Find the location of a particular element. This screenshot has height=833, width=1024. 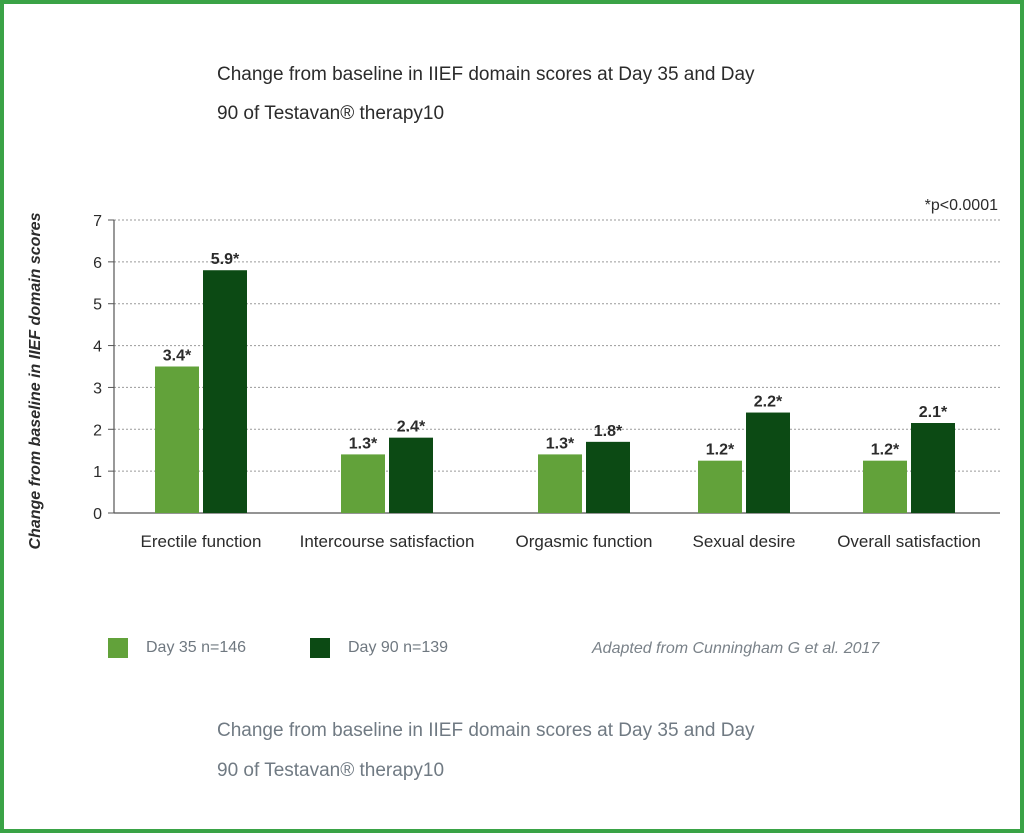

legend-label-day90: Day 90 n=139 is located at coordinates (398, 647).